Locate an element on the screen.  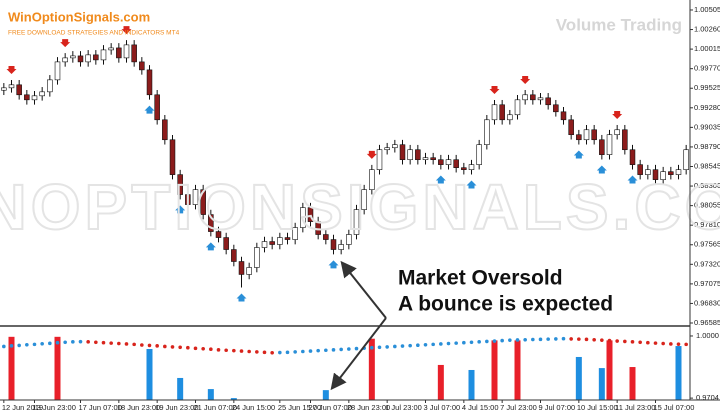
brand: WinOptionSignals.com is located at coordinates (79, 16).